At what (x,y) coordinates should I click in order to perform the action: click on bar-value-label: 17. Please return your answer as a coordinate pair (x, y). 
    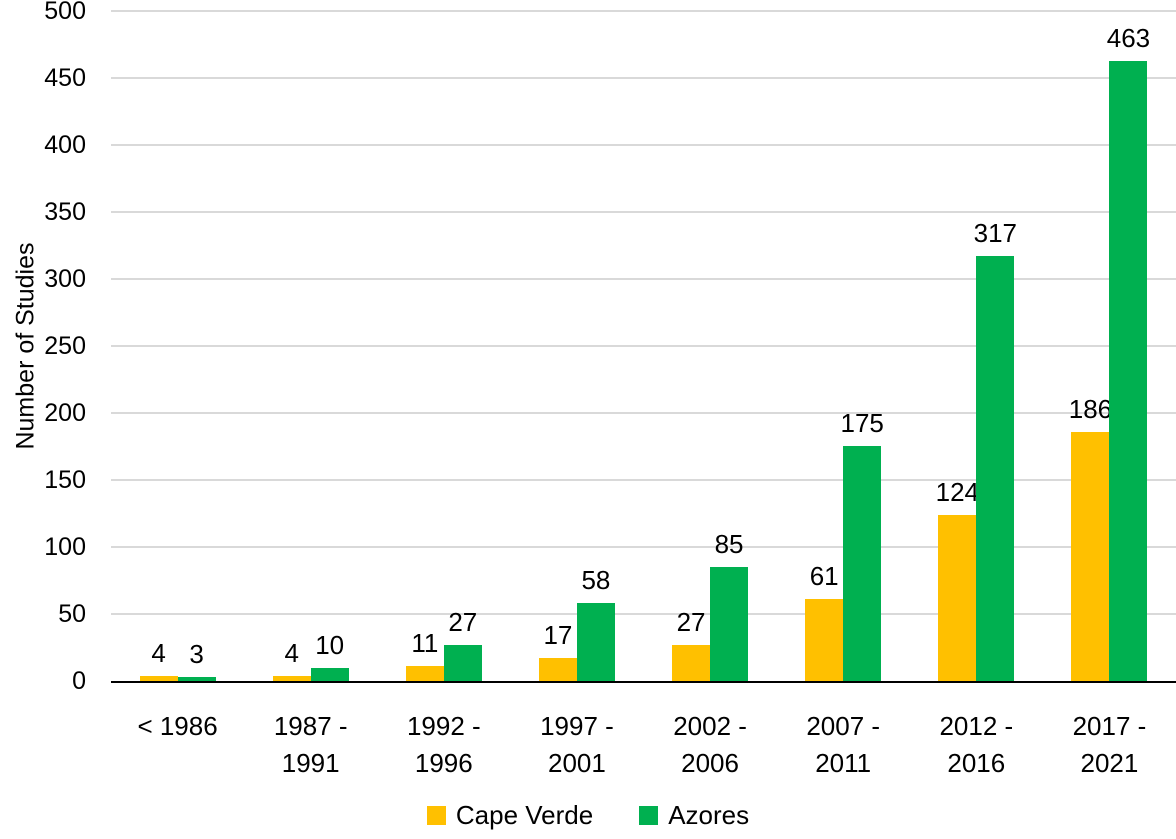
    Looking at the image, I should click on (558, 635).